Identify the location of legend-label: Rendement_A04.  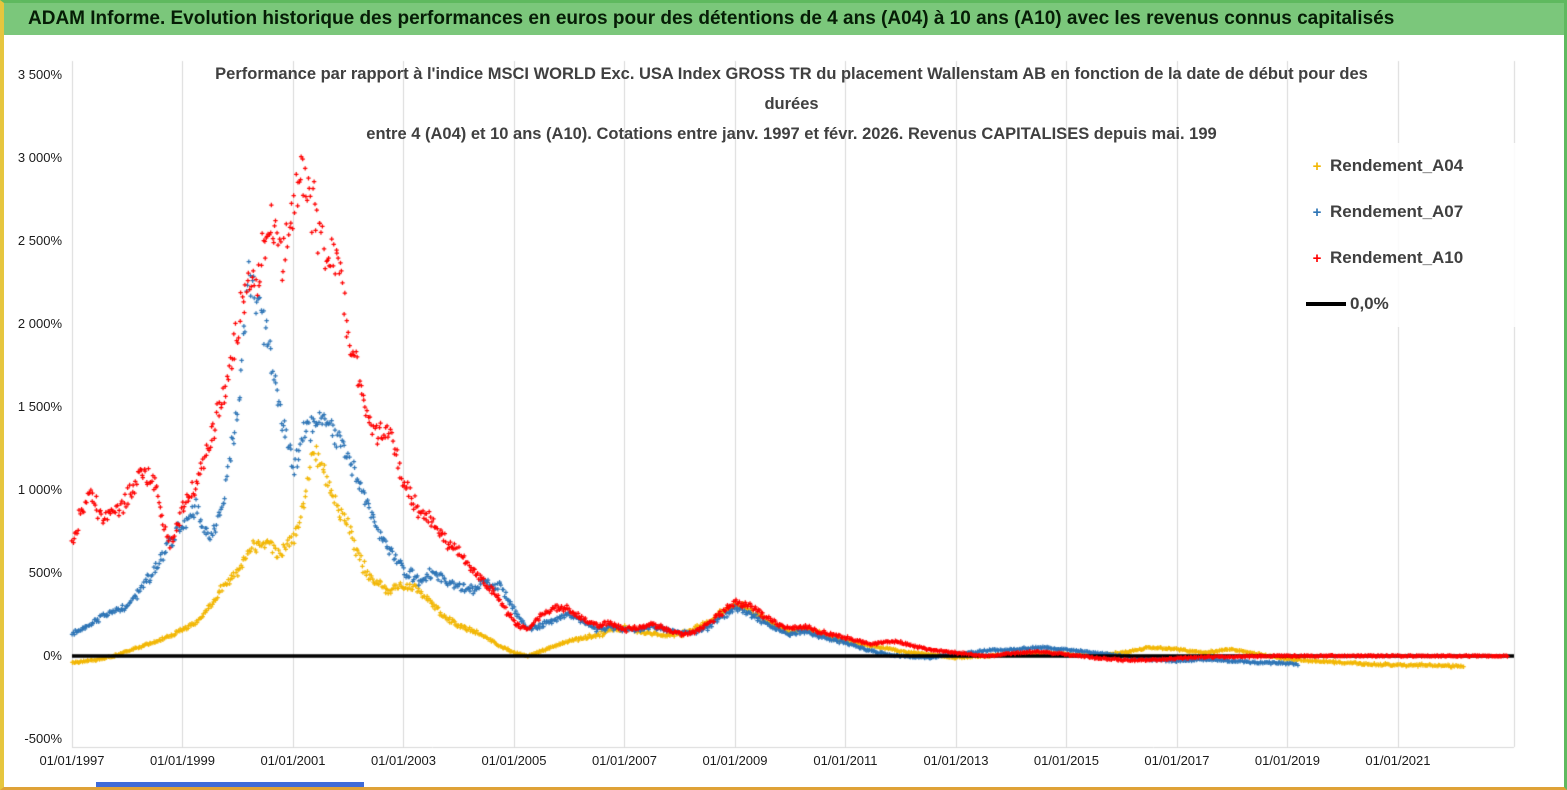
(1397, 165).